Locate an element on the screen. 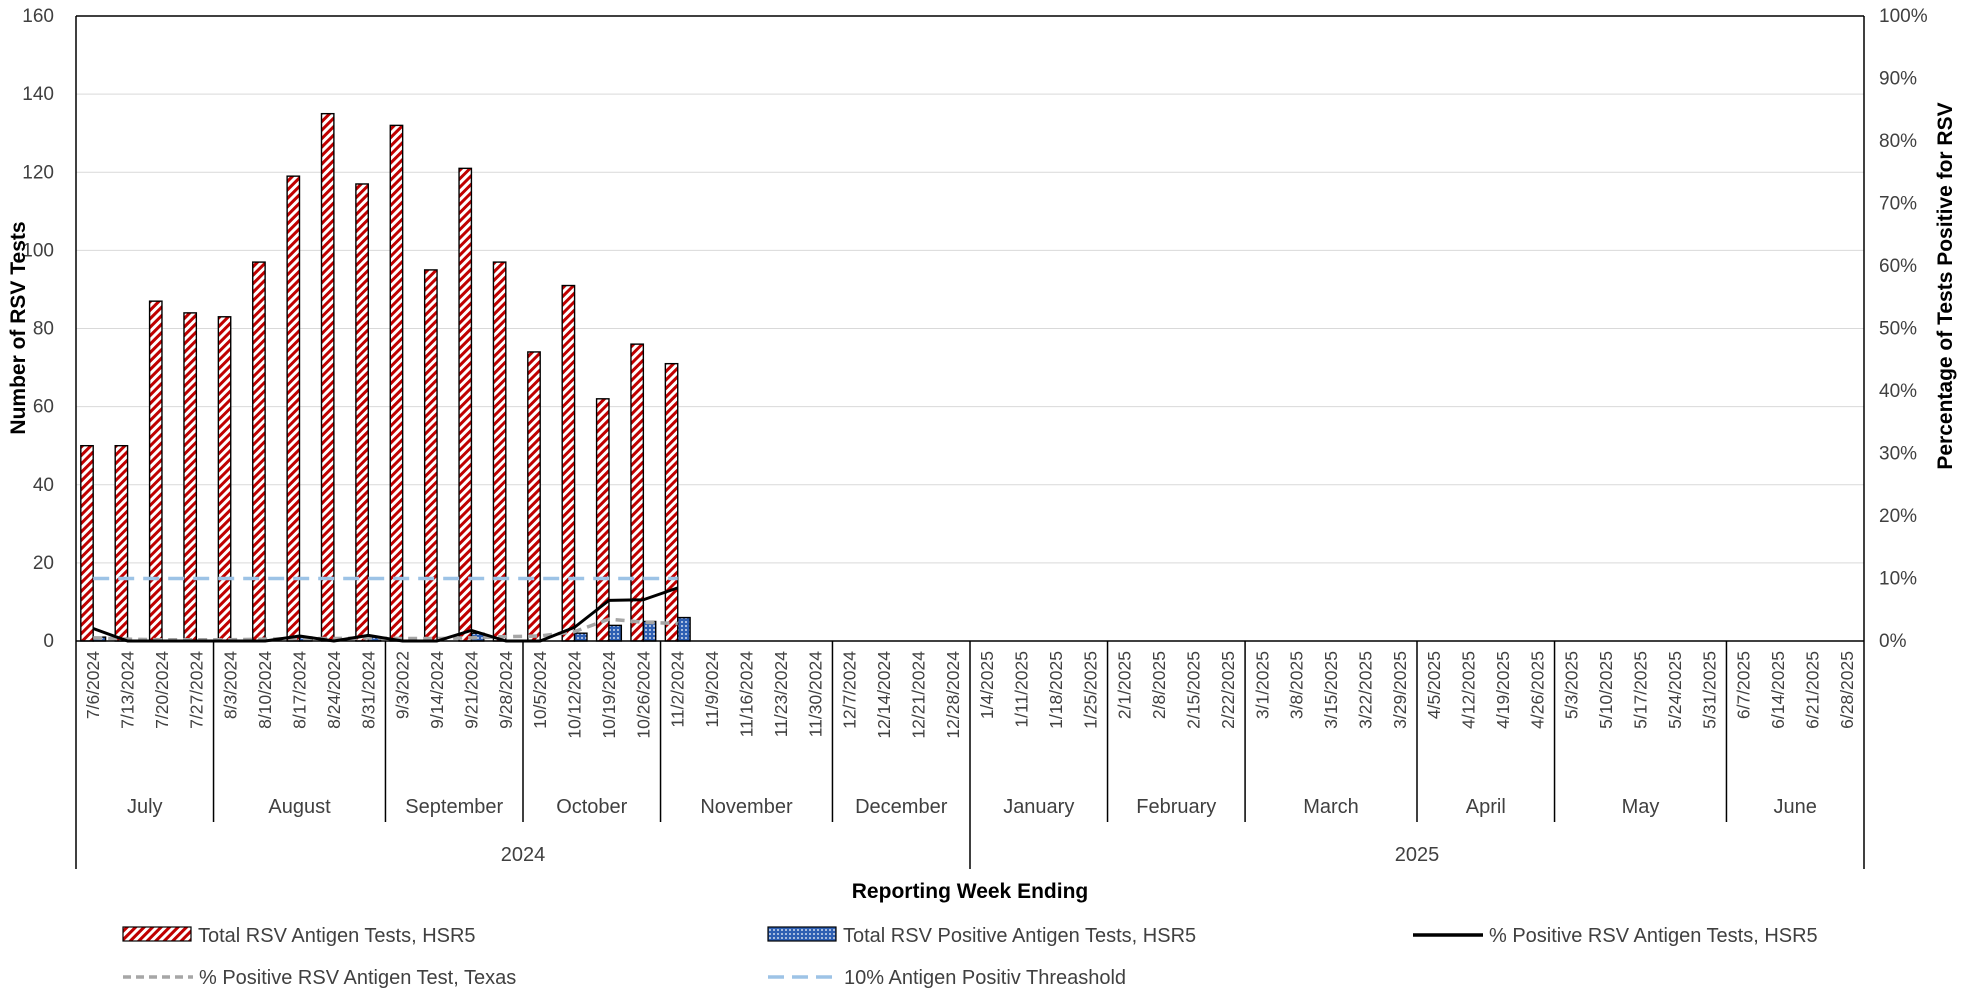 The image size is (1965, 1002). x-tick-label: 4/12/2025 is located at coordinates (1469, 690).